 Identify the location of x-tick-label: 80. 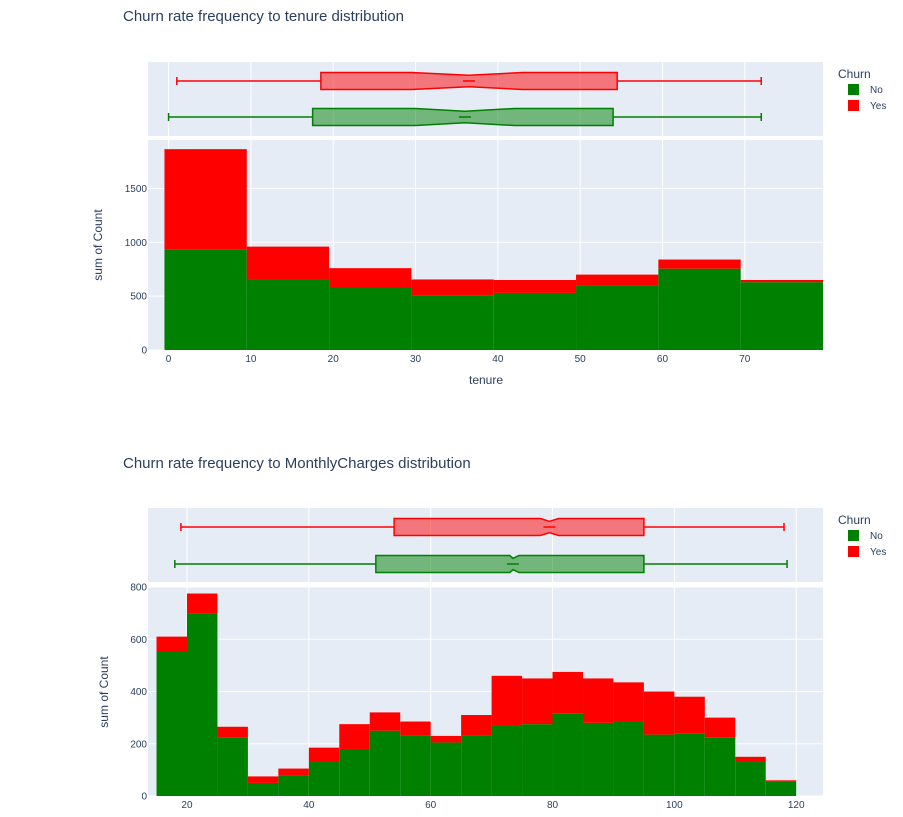
(553, 805).